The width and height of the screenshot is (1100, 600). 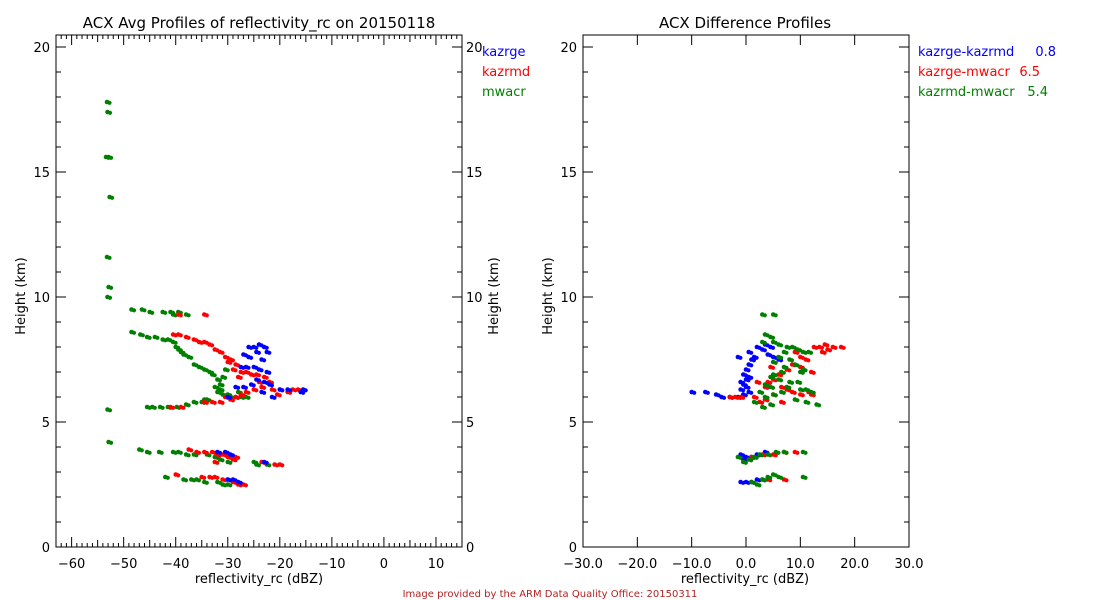 What do you see at coordinates (573, 423) in the screenshot?
I see `y-tick-label: 5` at bounding box center [573, 423].